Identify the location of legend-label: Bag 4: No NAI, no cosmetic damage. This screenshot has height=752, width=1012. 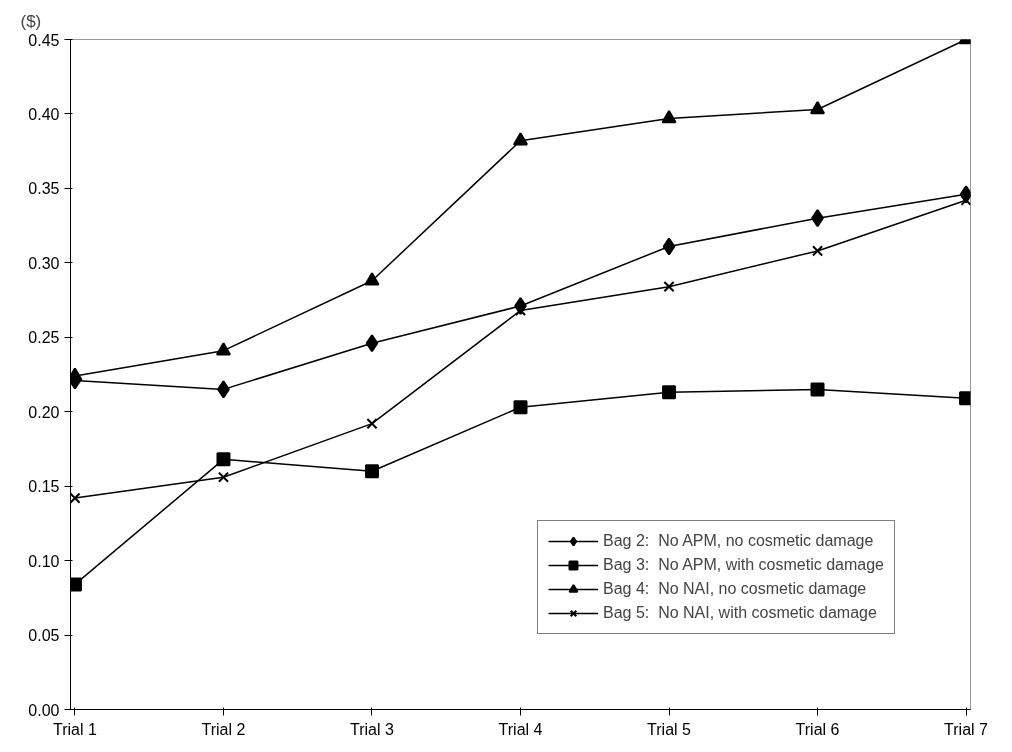
(734, 589).